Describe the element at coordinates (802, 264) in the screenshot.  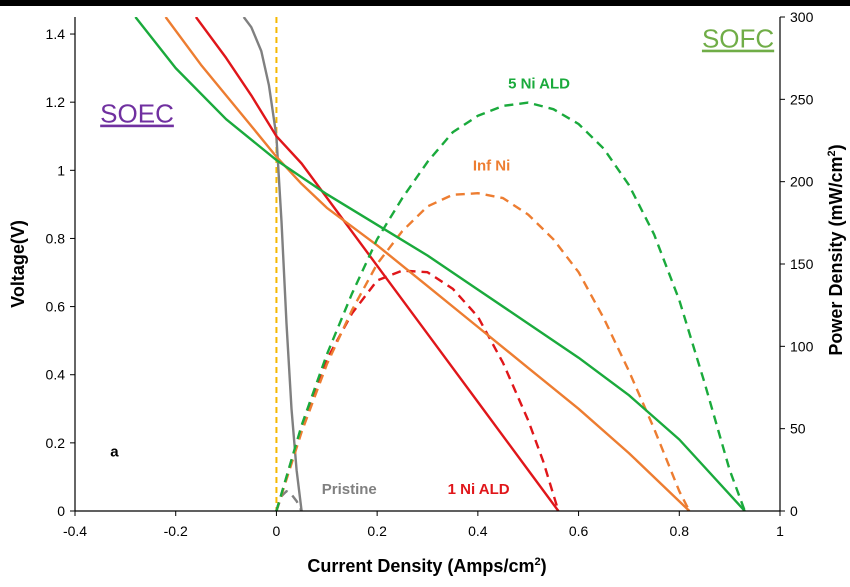
I see `y-right-tick-label: 150` at that location.